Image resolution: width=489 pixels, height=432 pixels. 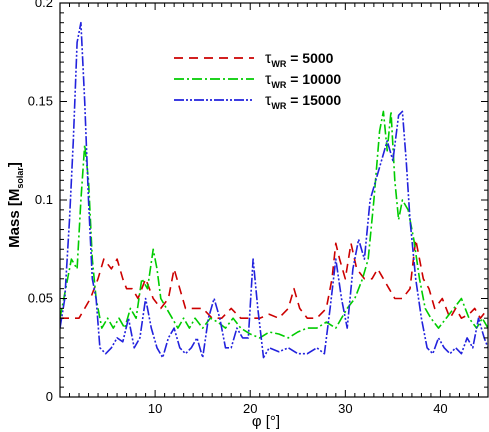 What do you see at coordinates (250, 408) in the screenshot?
I see `x-tick-label: 20` at bounding box center [250, 408].